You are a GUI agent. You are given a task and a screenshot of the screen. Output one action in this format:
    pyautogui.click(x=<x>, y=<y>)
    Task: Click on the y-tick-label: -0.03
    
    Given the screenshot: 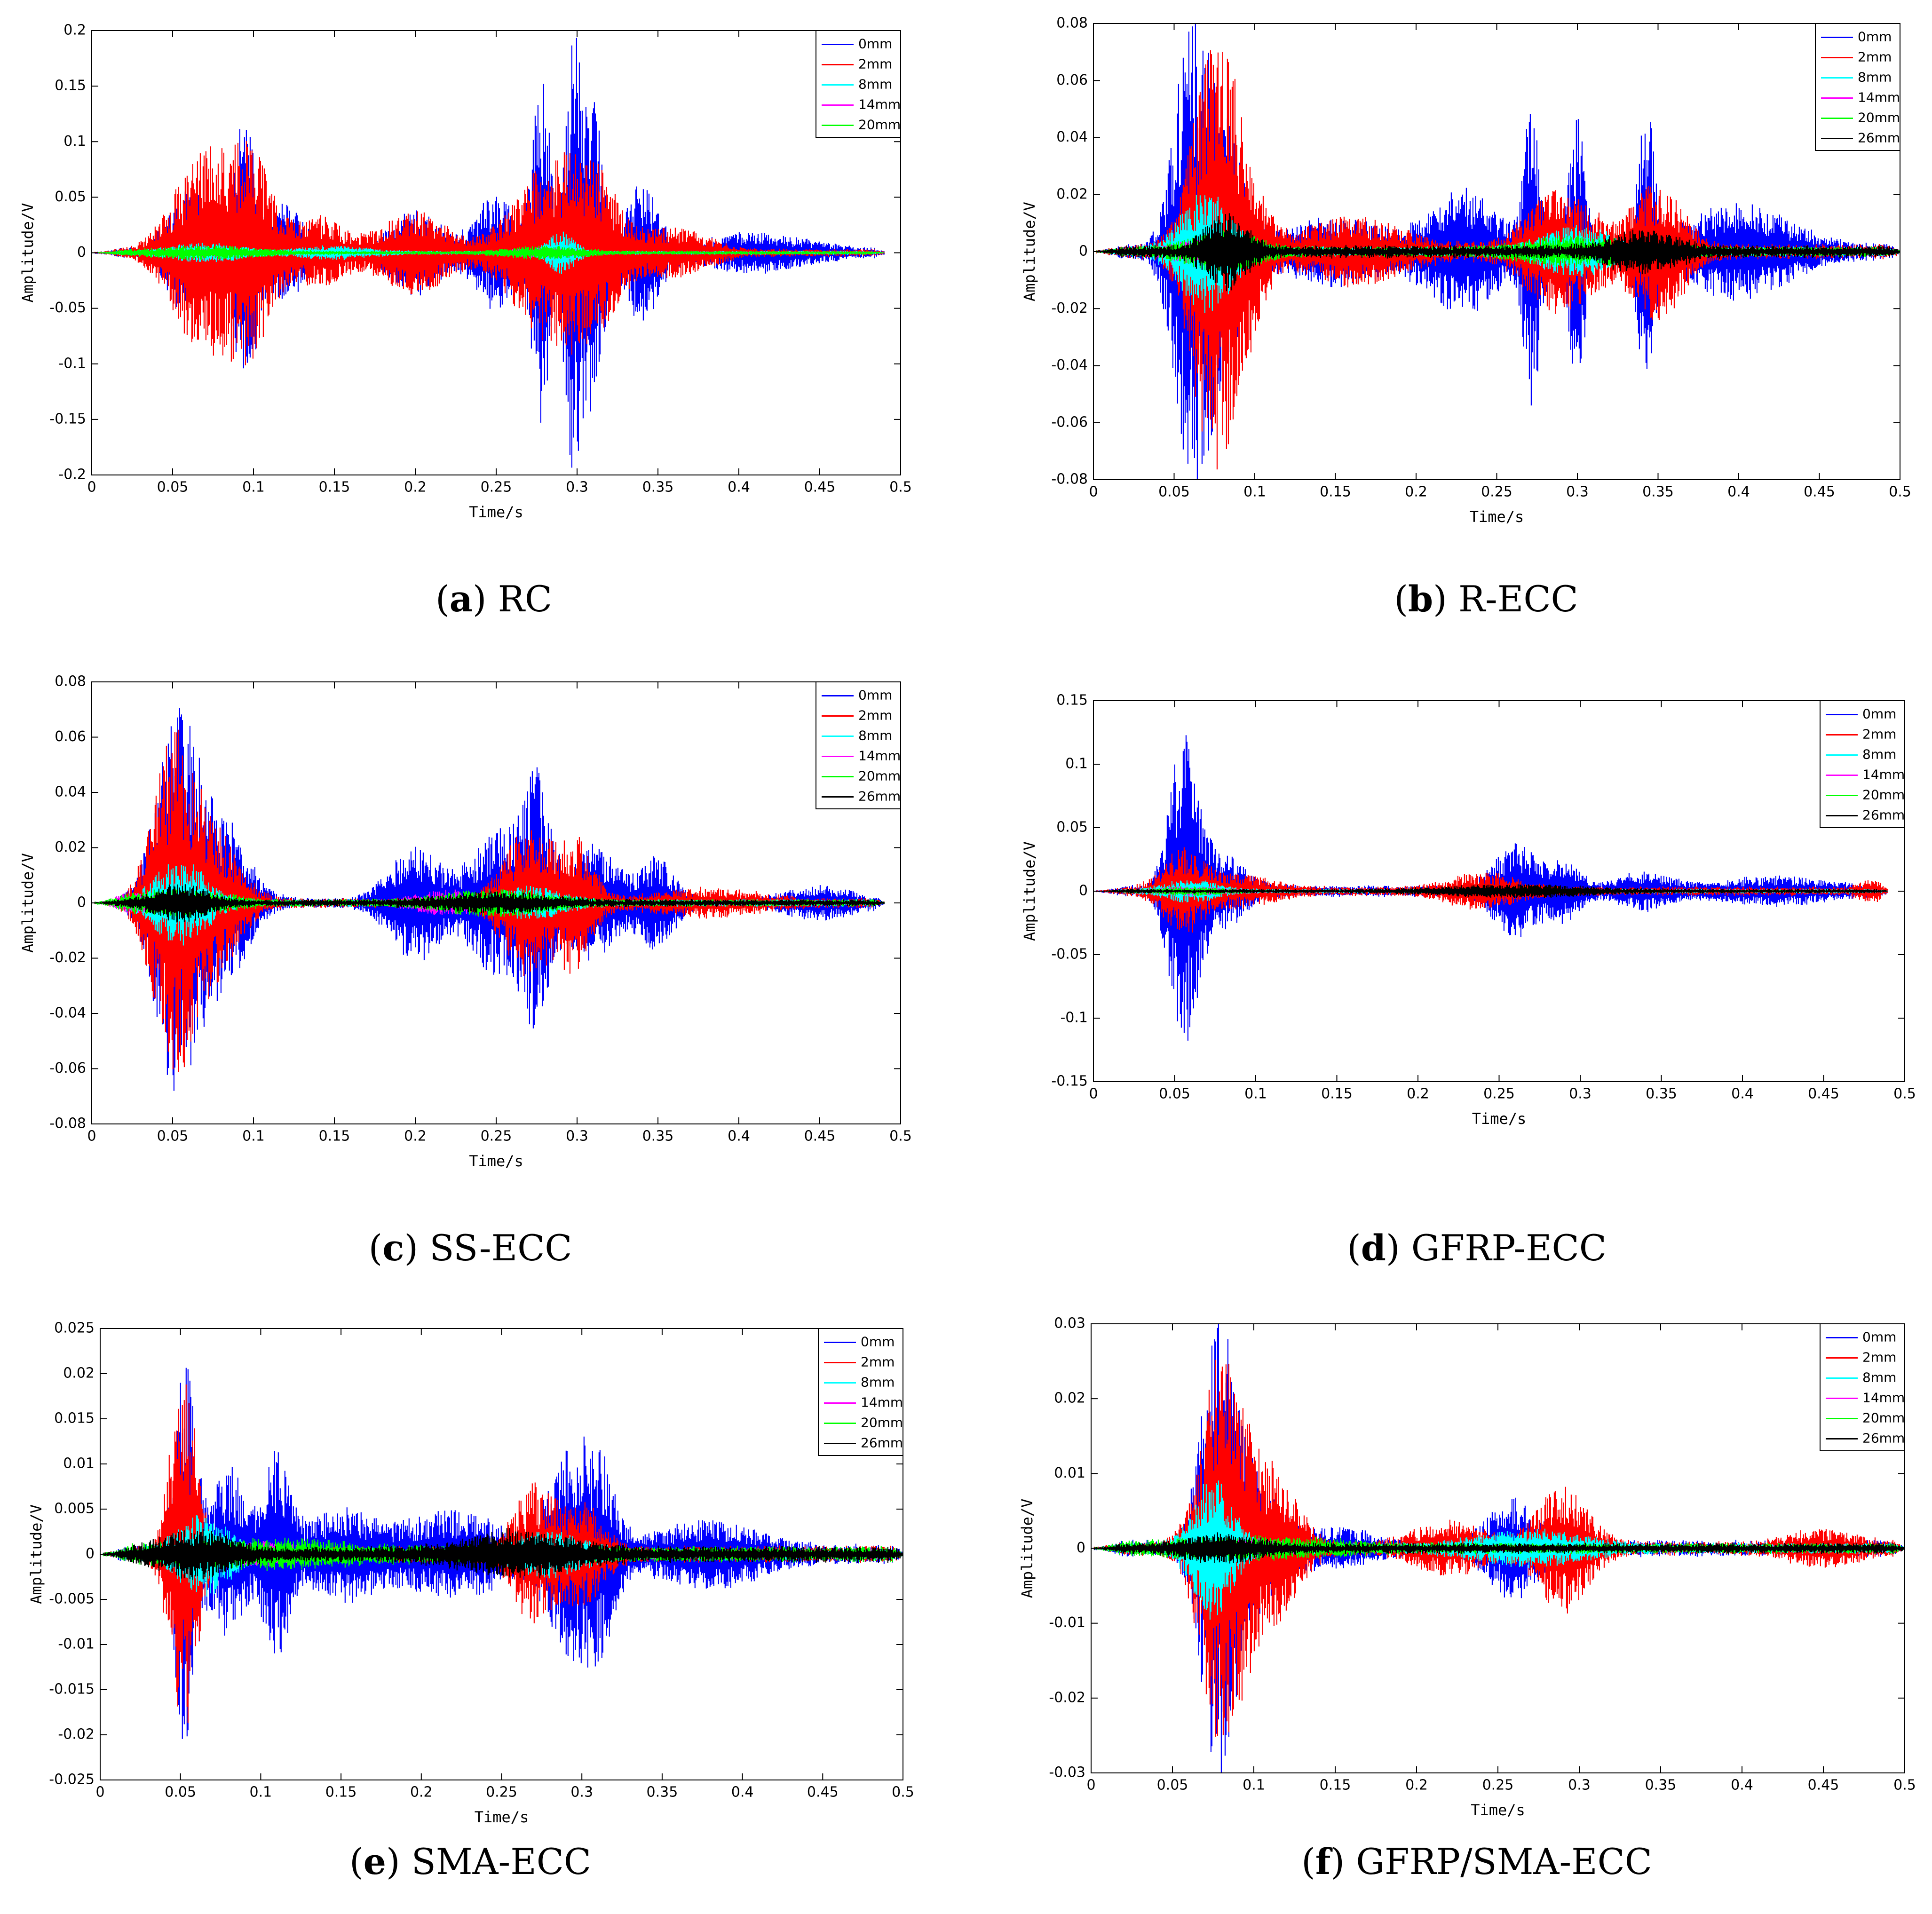 What is the action you would take?
    pyautogui.click(x=1067, y=1773)
    